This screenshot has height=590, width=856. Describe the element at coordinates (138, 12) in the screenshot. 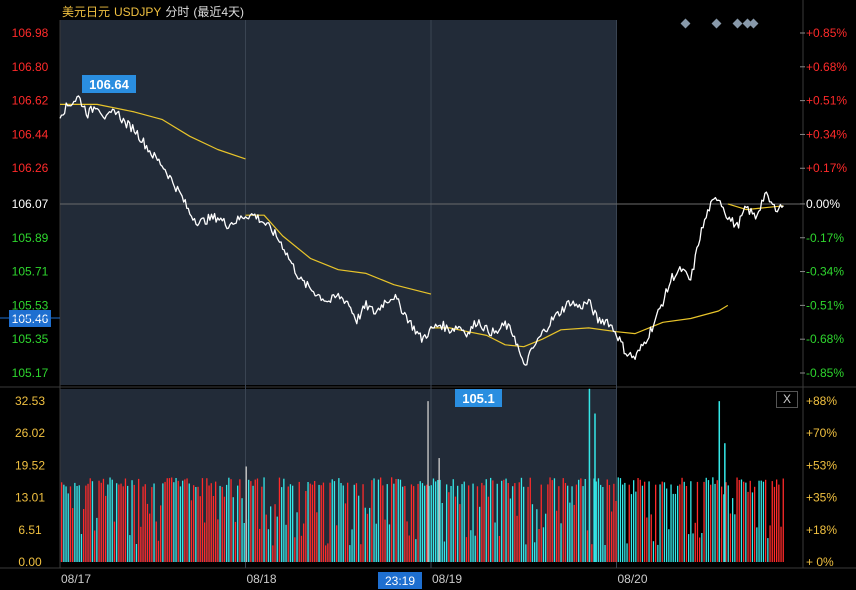

I see `symbol: USDJPY` at that location.